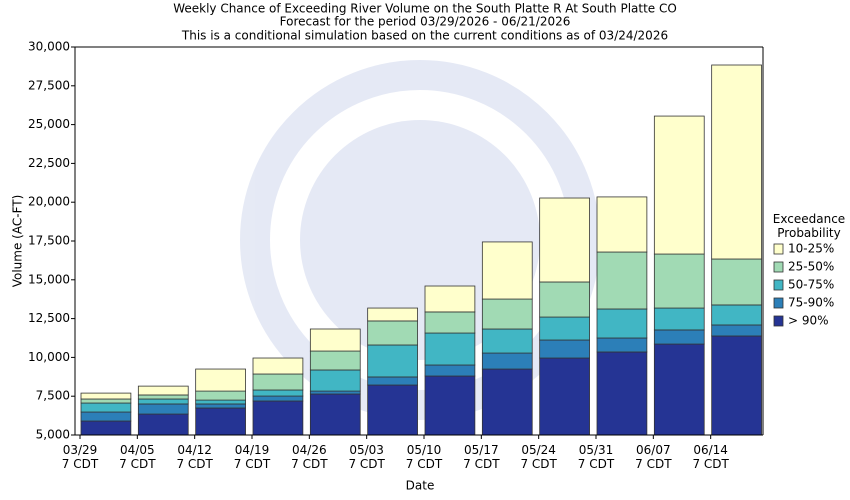 The image size is (850, 500). What do you see at coordinates (49, 85) in the screenshot?
I see `y-tick-label: 27,500` at bounding box center [49, 85].